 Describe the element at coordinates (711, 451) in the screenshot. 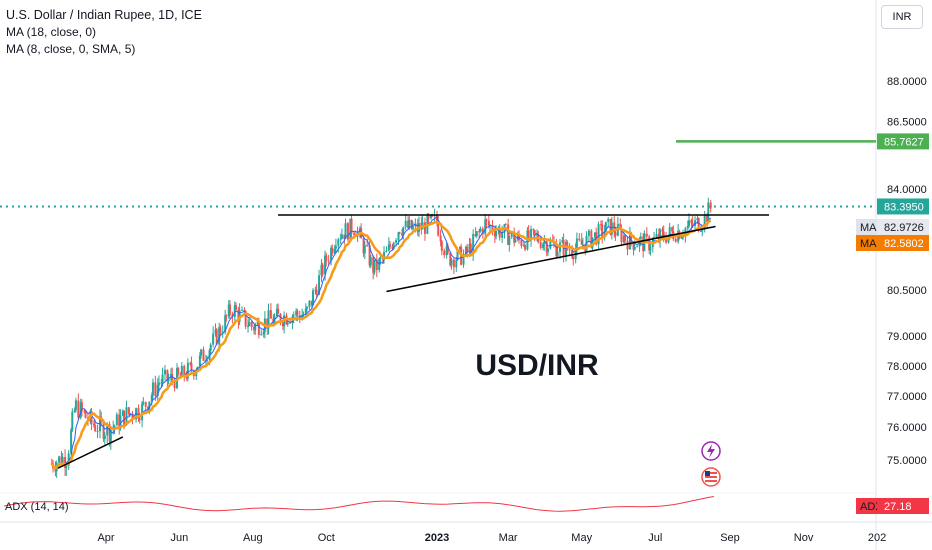

I see `lightning-icon` at that location.